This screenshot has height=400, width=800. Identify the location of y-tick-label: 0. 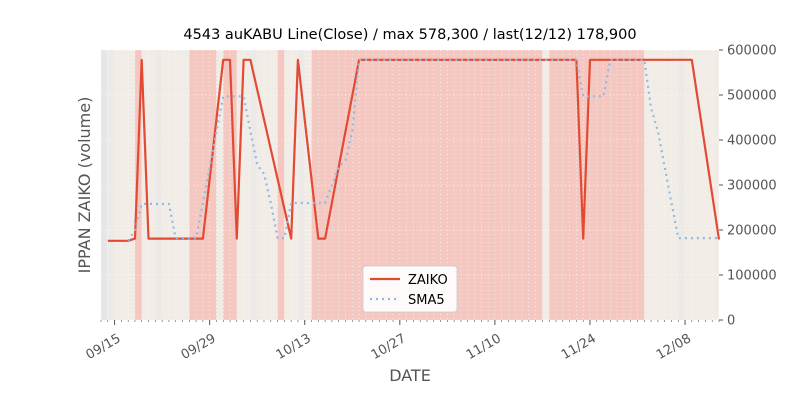
(731, 321).